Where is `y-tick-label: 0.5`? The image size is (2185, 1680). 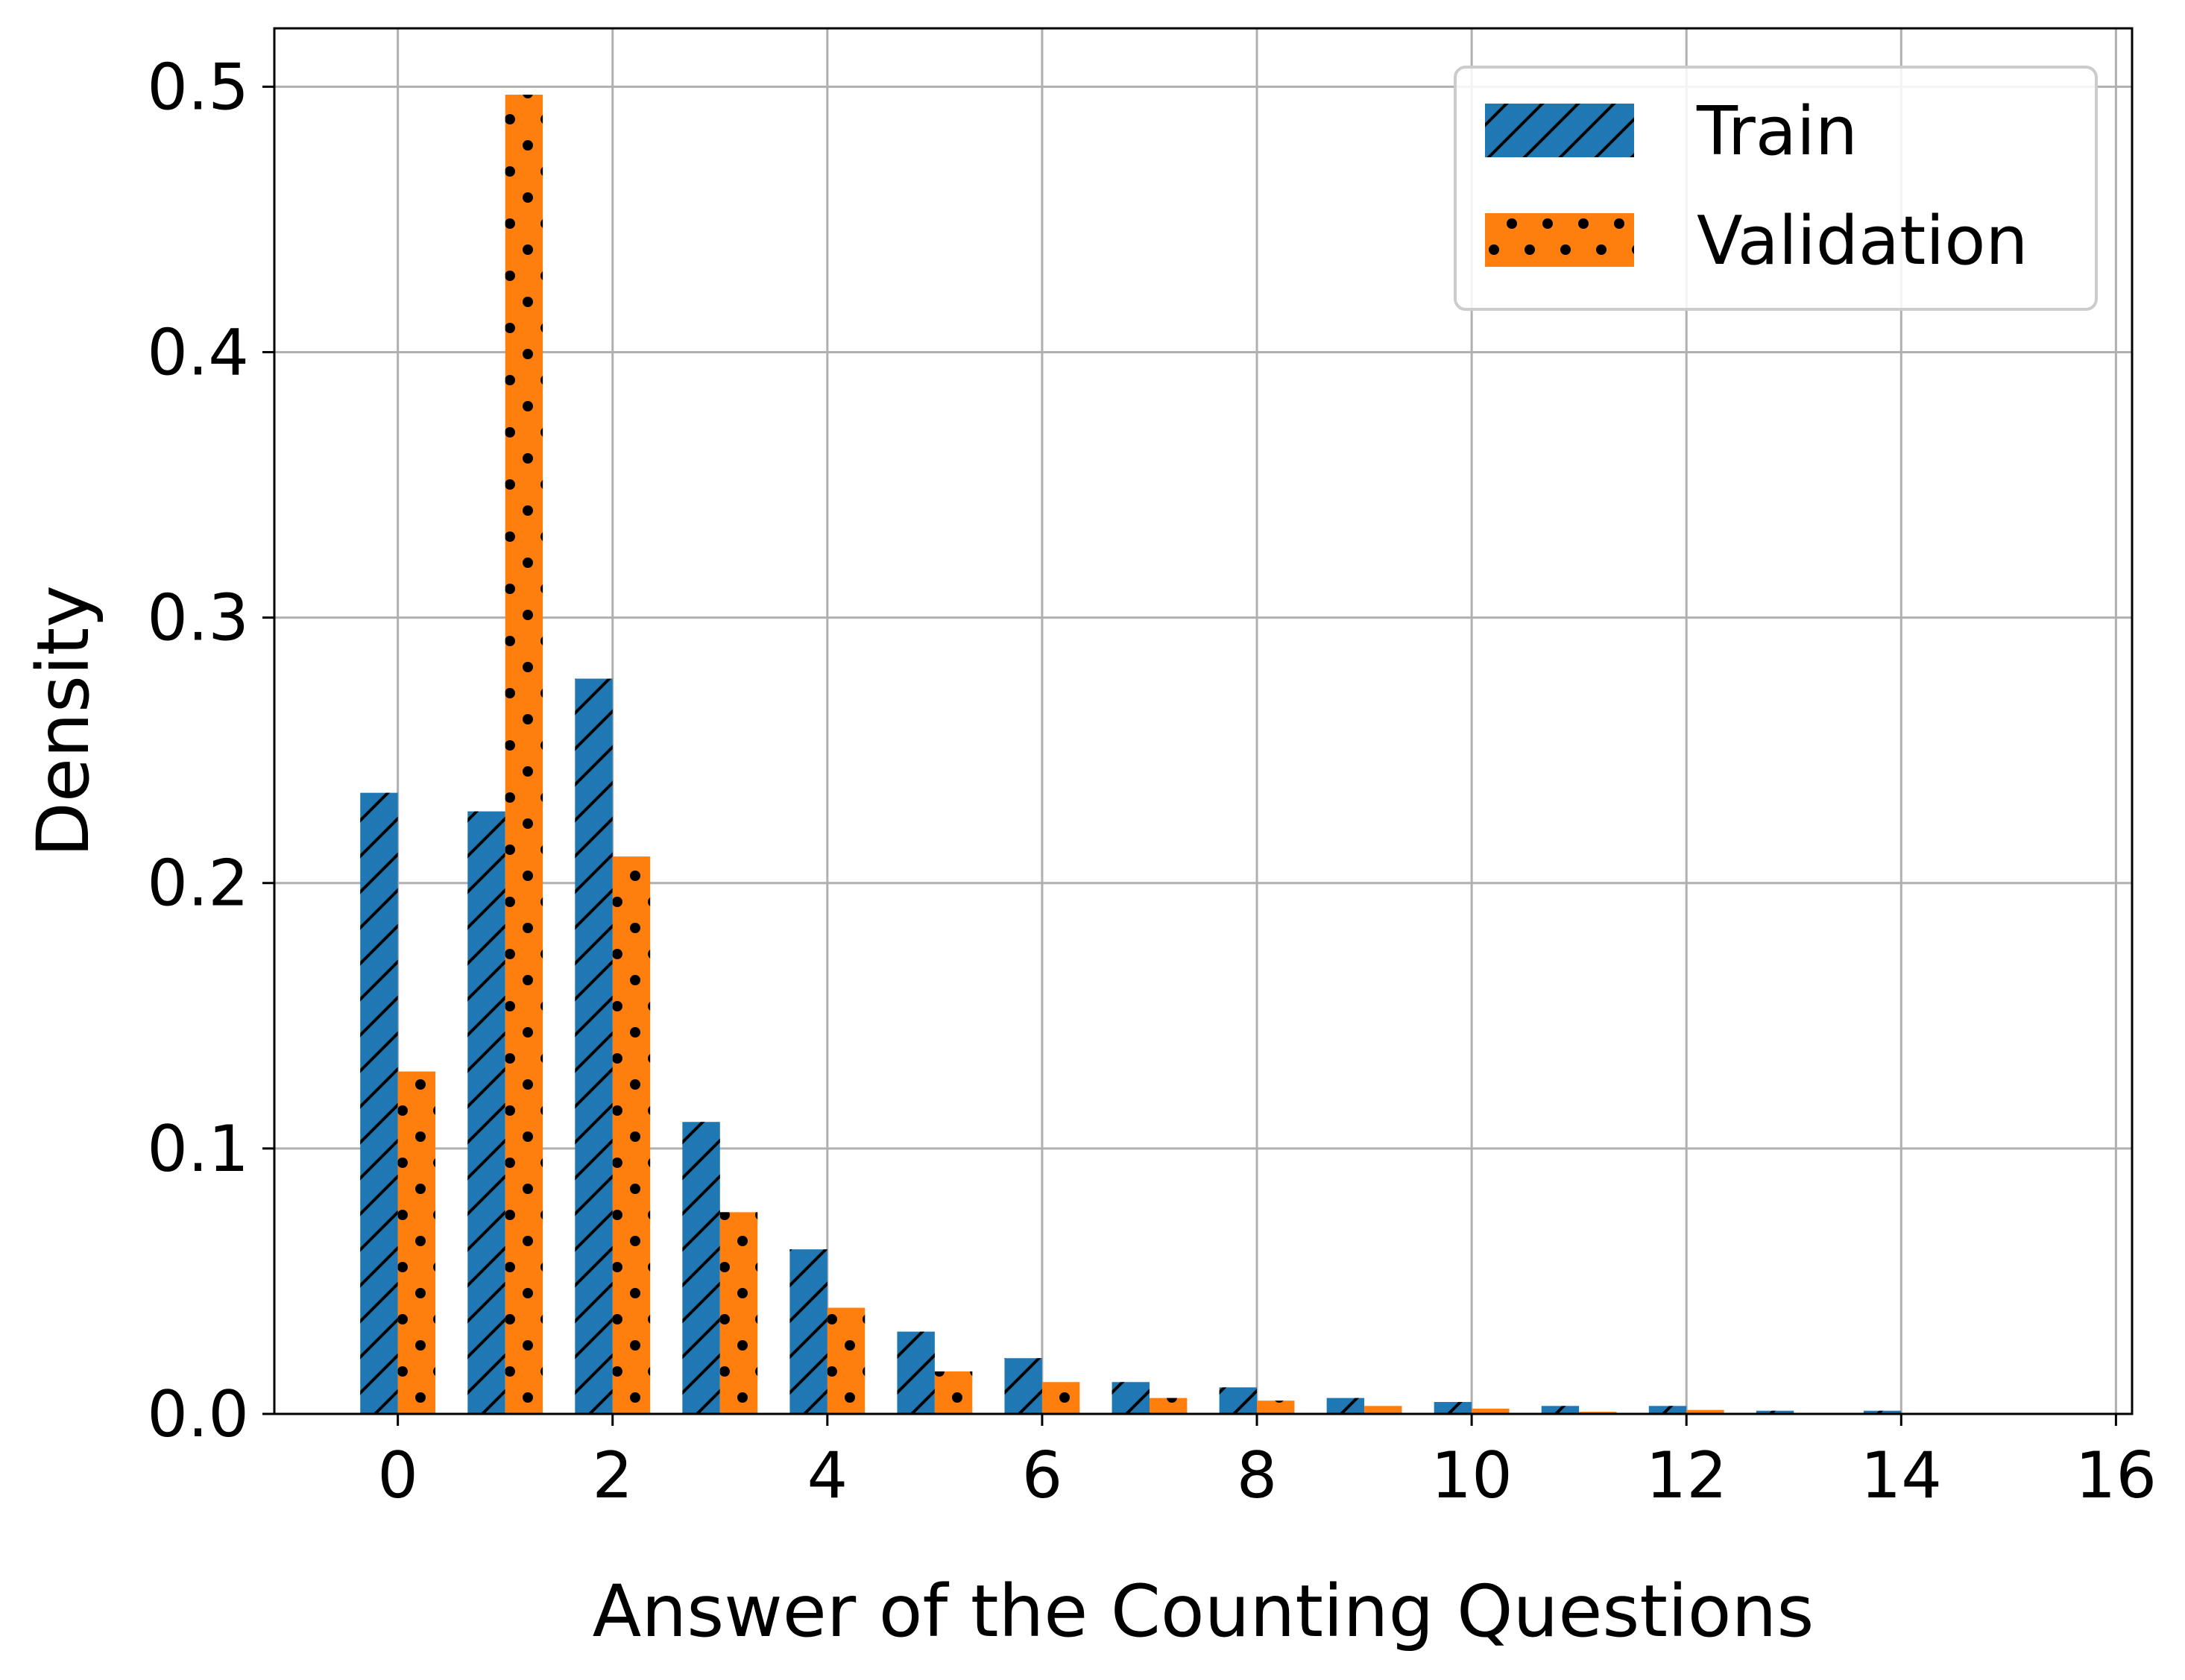 y-tick-label: 0.5 is located at coordinates (198, 87).